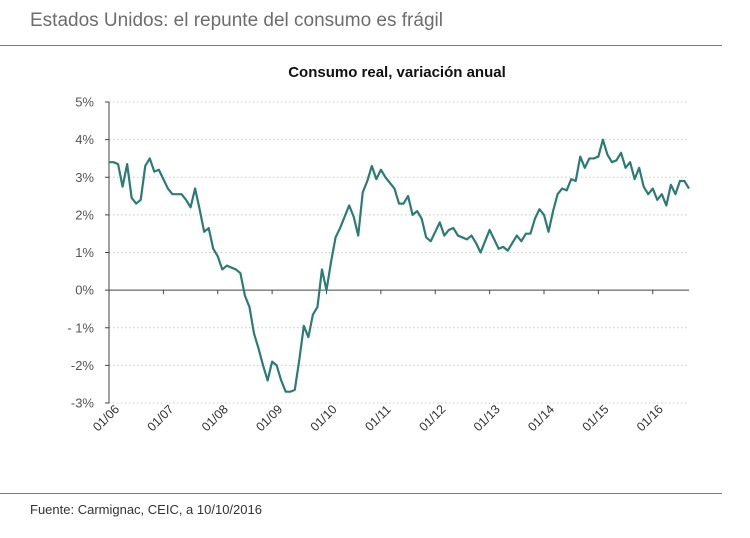 The width and height of the screenshot is (750, 538). I want to click on x-tick-label: 01/10, so click(324, 418).